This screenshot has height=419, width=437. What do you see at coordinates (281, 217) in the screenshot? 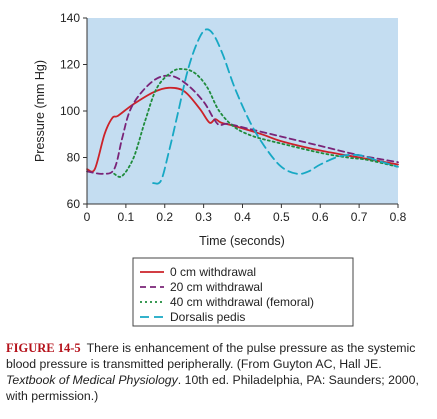
I see `x-tick-label: 0.5` at bounding box center [281, 217].